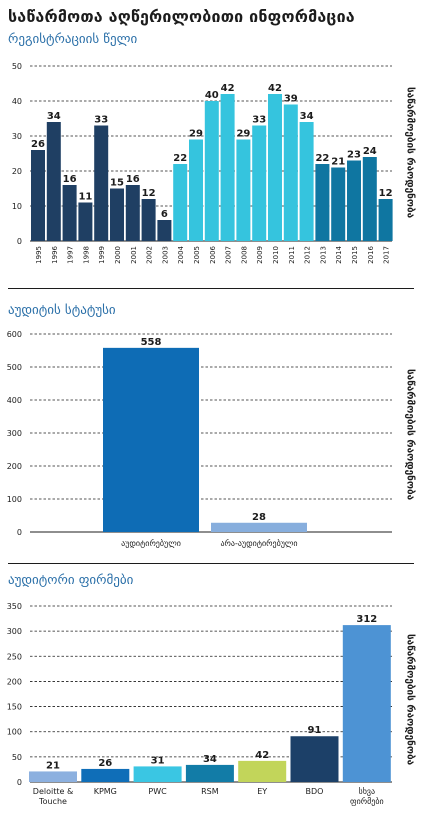  Describe the element at coordinates (308, 255) in the screenshot. I see `x-tick-label: 2012` at that location.